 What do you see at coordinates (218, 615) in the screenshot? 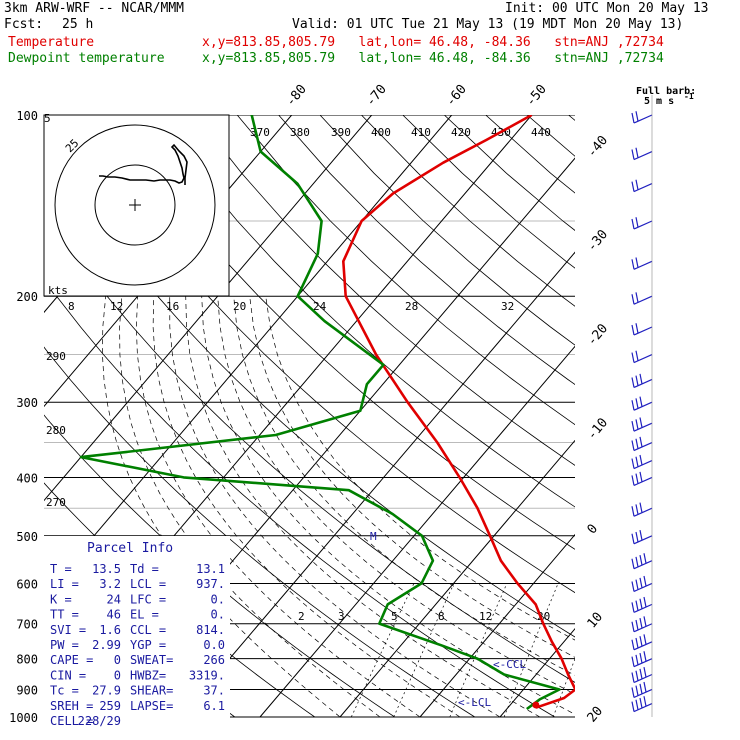
I see `parcel-info-value: 0.` at bounding box center [218, 615].